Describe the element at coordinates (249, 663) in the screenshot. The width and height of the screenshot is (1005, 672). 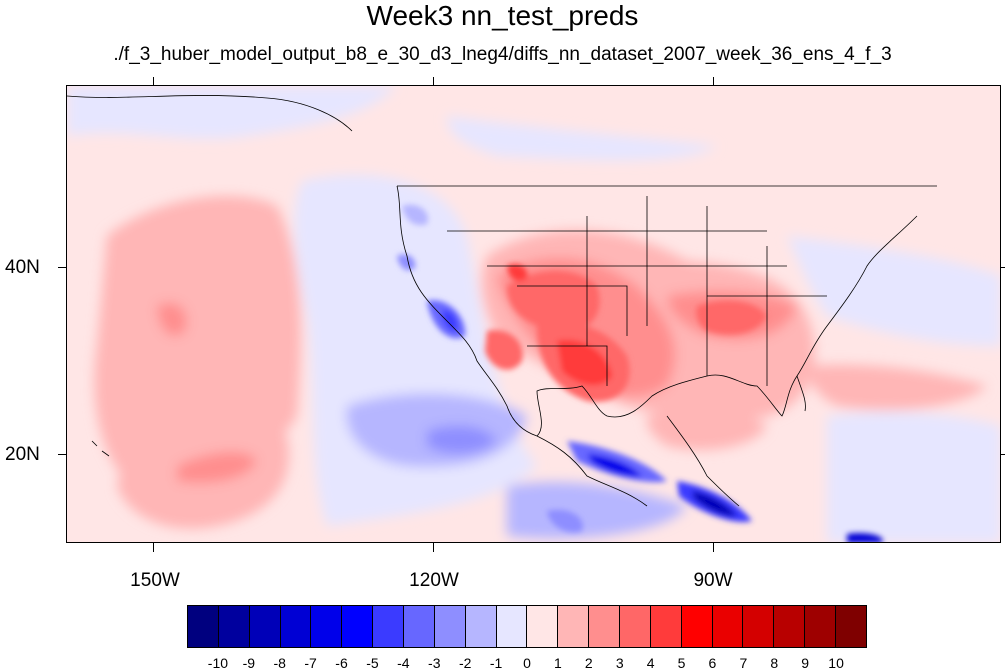
I see `colorbar-label: -9` at that location.